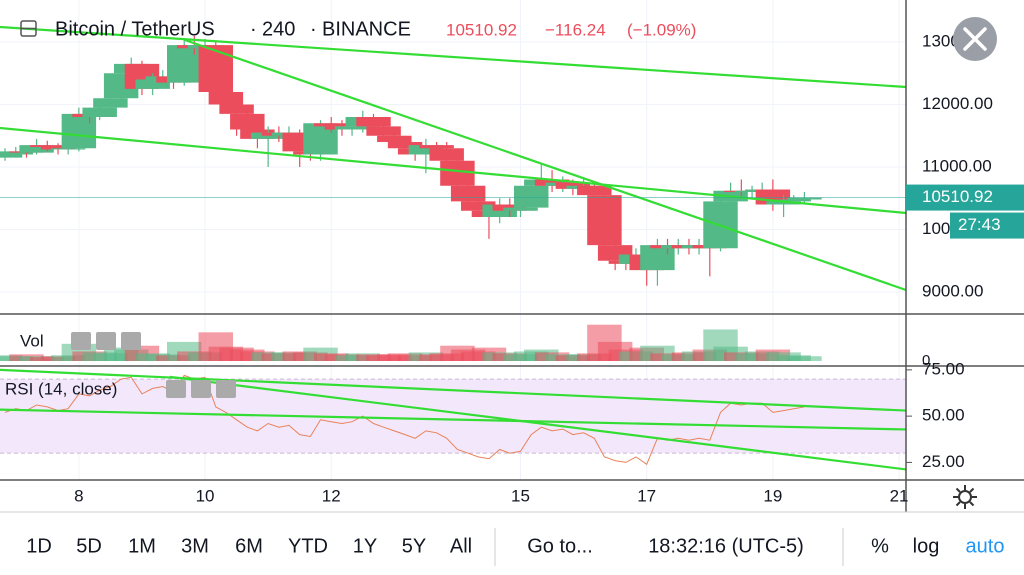  I want to click on rsi-tick-label: 75.00, so click(943, 368).